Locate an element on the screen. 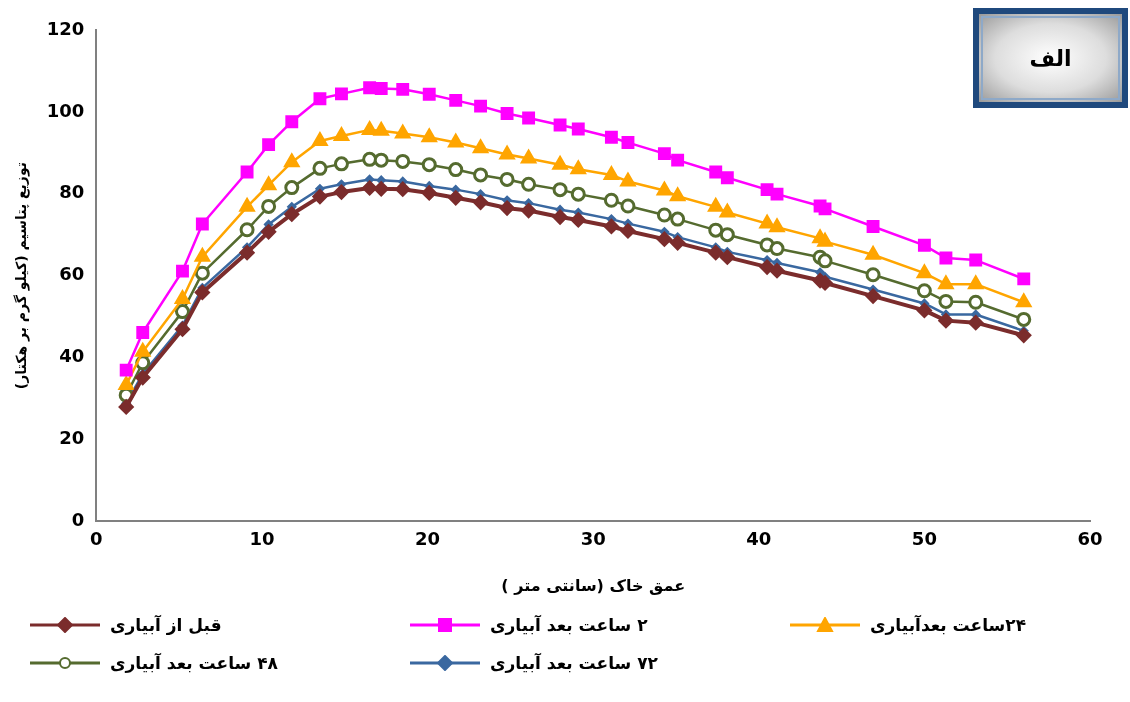 This screenshot has width=1130, height=702. x-tick-label: 0 is located at coordinates (96, 538).